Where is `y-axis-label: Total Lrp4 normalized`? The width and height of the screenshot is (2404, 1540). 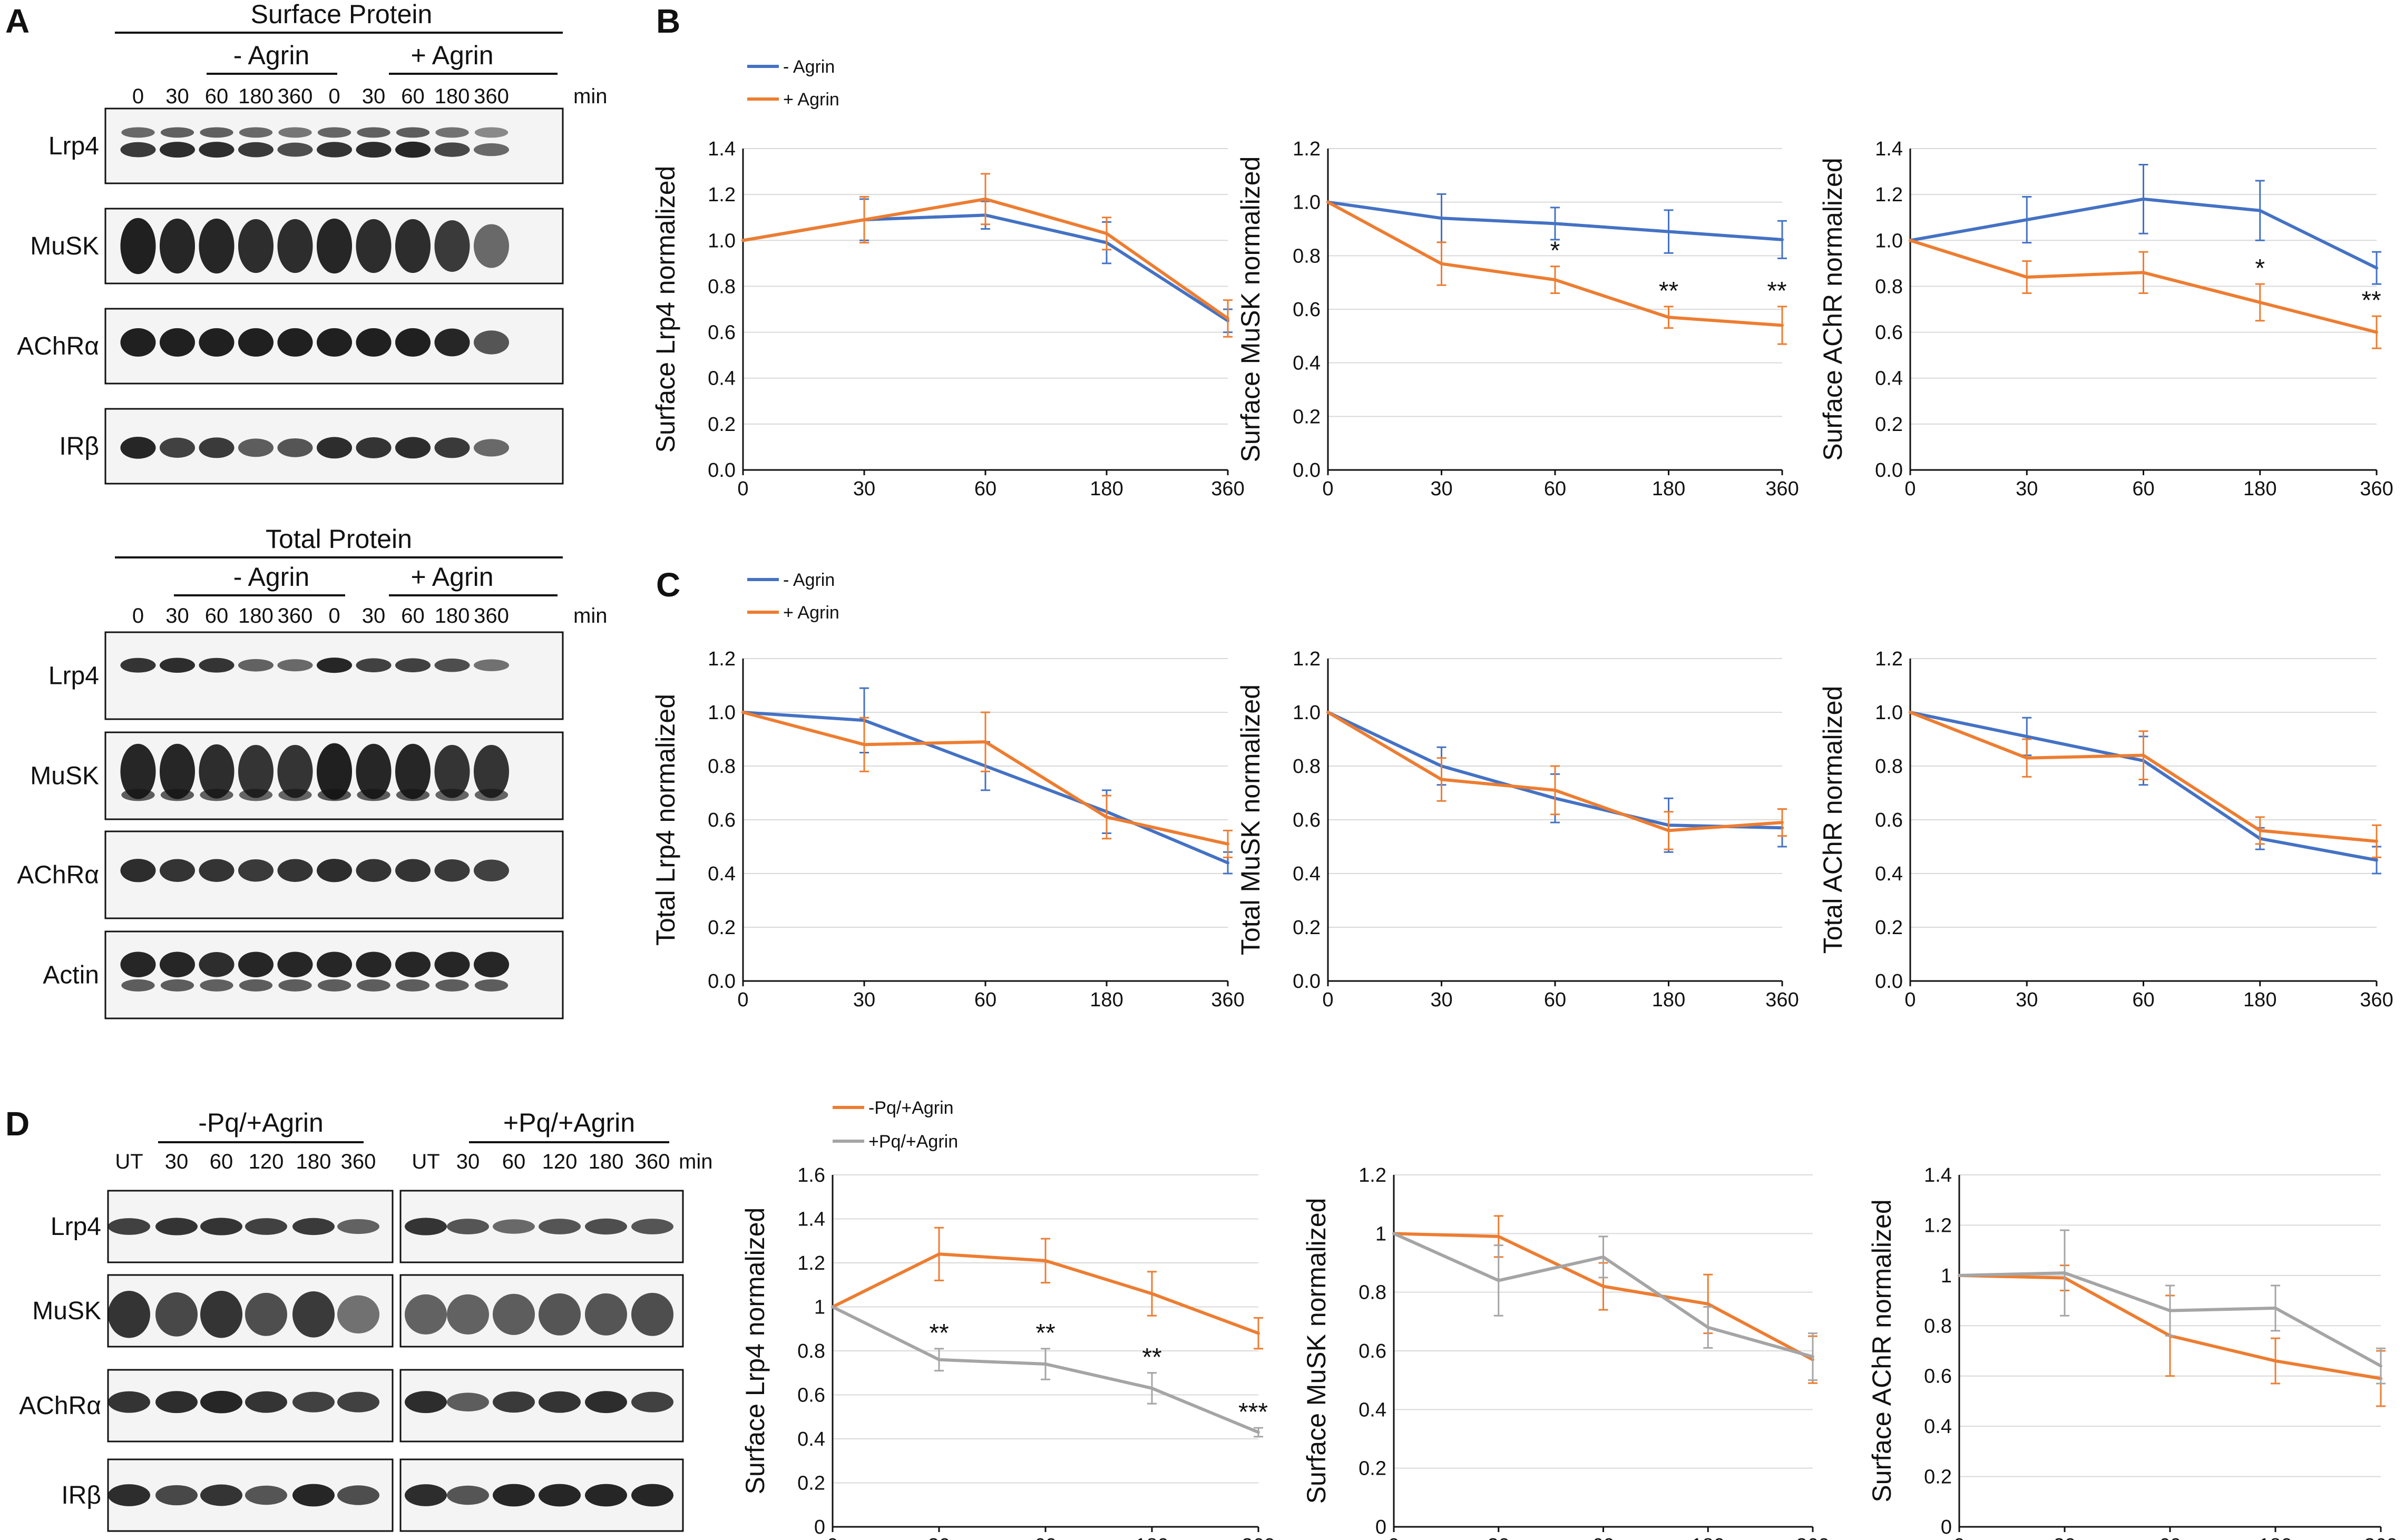 y-axis-label: Total Lrp4 normalized is located at coordinates (665, 820).